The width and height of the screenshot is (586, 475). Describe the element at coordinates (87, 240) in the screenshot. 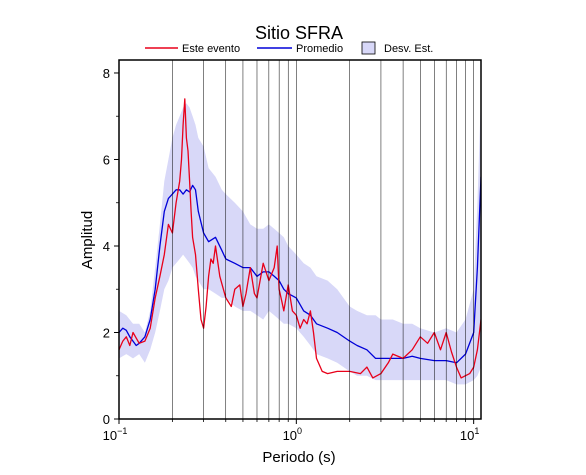

I see `y-axis-label: Amplitud` at that location.